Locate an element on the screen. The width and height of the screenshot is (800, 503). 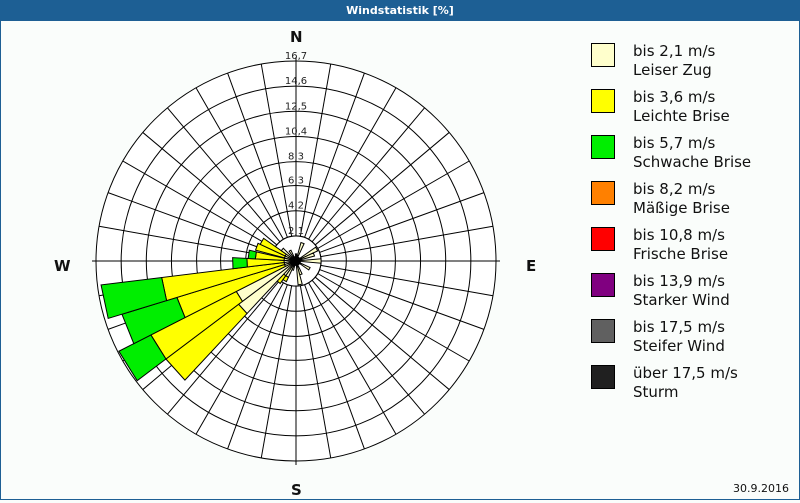
legend-sublabel: Schwache Brise is located at coordinates (692, 162).